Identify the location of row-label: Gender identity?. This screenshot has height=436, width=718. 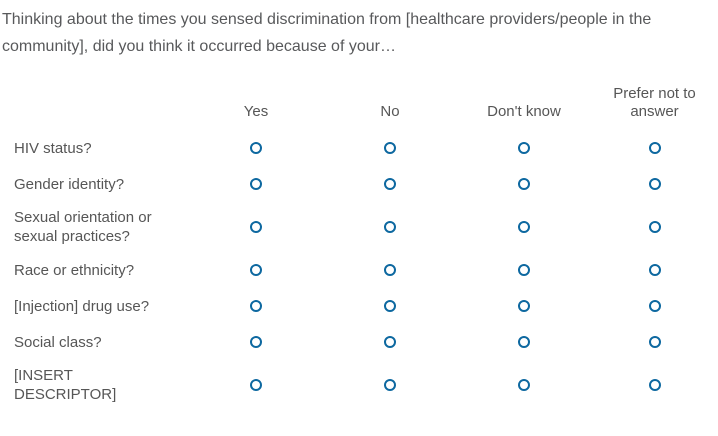
(69, 184).